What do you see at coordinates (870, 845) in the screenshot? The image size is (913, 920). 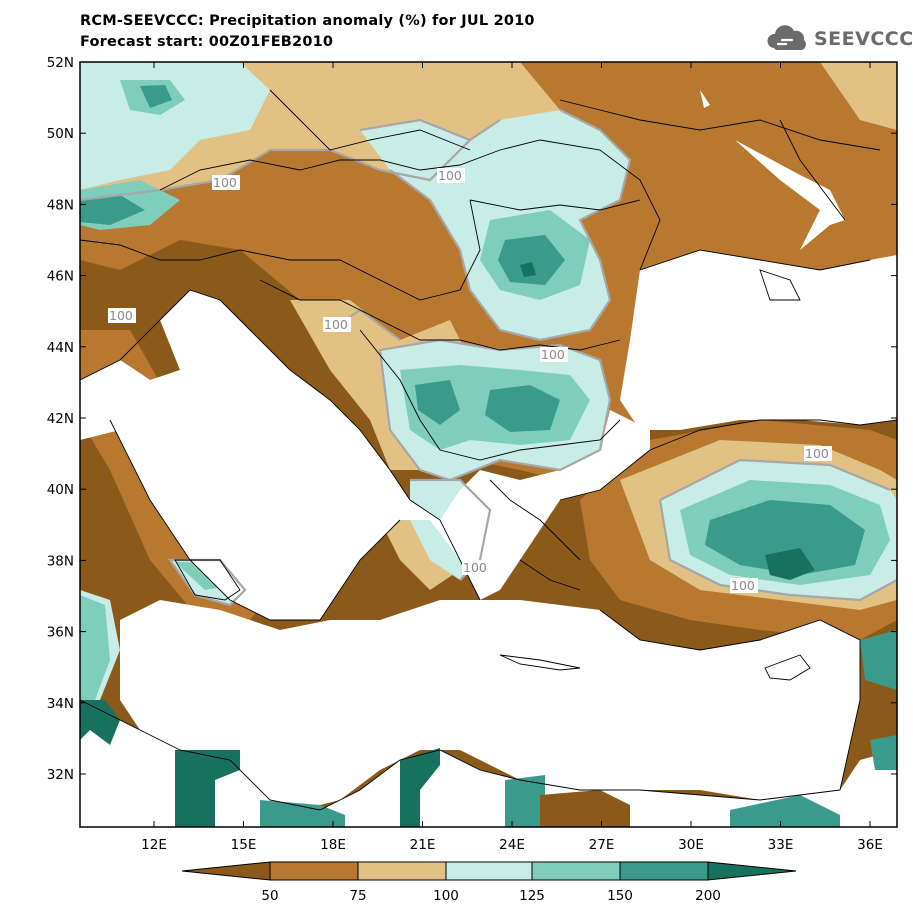 I see `lon-label: 36E` at bounding box center [870, 845].